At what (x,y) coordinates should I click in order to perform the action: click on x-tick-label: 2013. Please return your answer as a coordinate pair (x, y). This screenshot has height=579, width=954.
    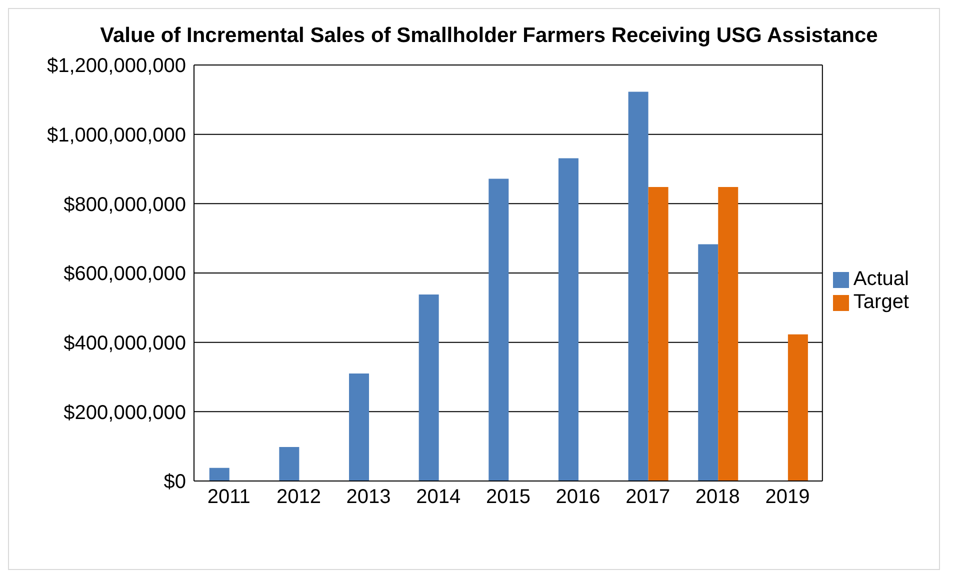
    Looking at the image, I should click on (368, 497).